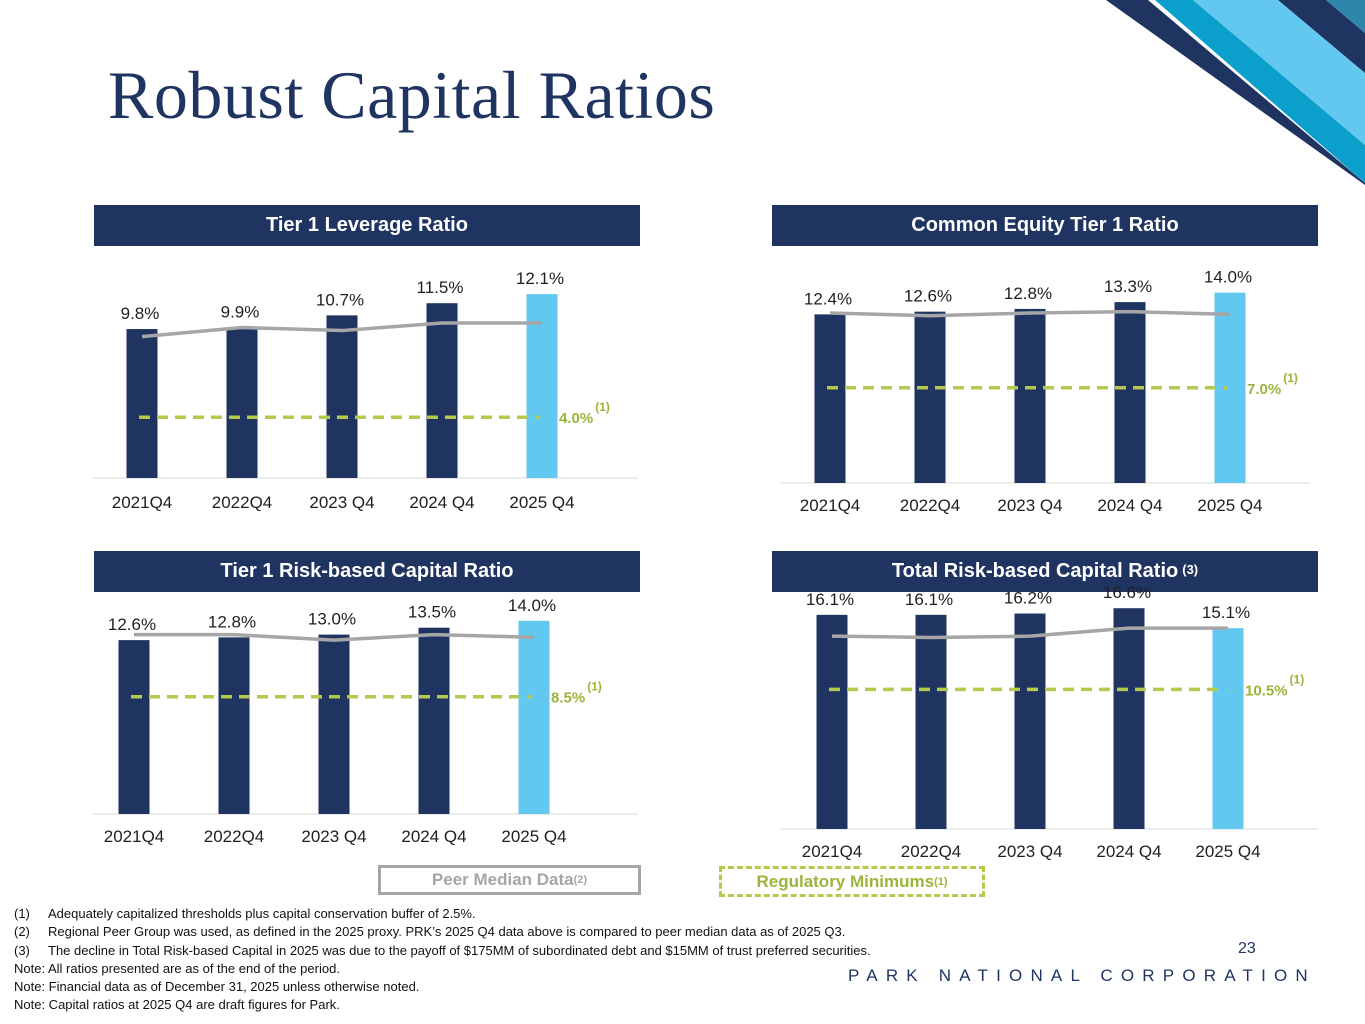 Image resolution: width=1365 pixels, height=1024 pixels. What do you see at coordinates (340, 299) in the screenshot?
I see `bar-value-label: 10.7%` at bounding box center [340, 299].